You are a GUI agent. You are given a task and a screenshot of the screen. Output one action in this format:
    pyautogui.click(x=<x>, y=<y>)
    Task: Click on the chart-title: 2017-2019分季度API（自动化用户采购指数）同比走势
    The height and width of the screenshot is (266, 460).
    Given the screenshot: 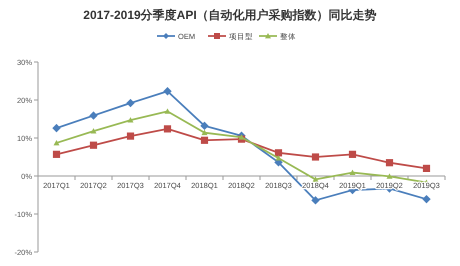 What is the action you would take?
    pyautogui.click(x=230, y=15)
    